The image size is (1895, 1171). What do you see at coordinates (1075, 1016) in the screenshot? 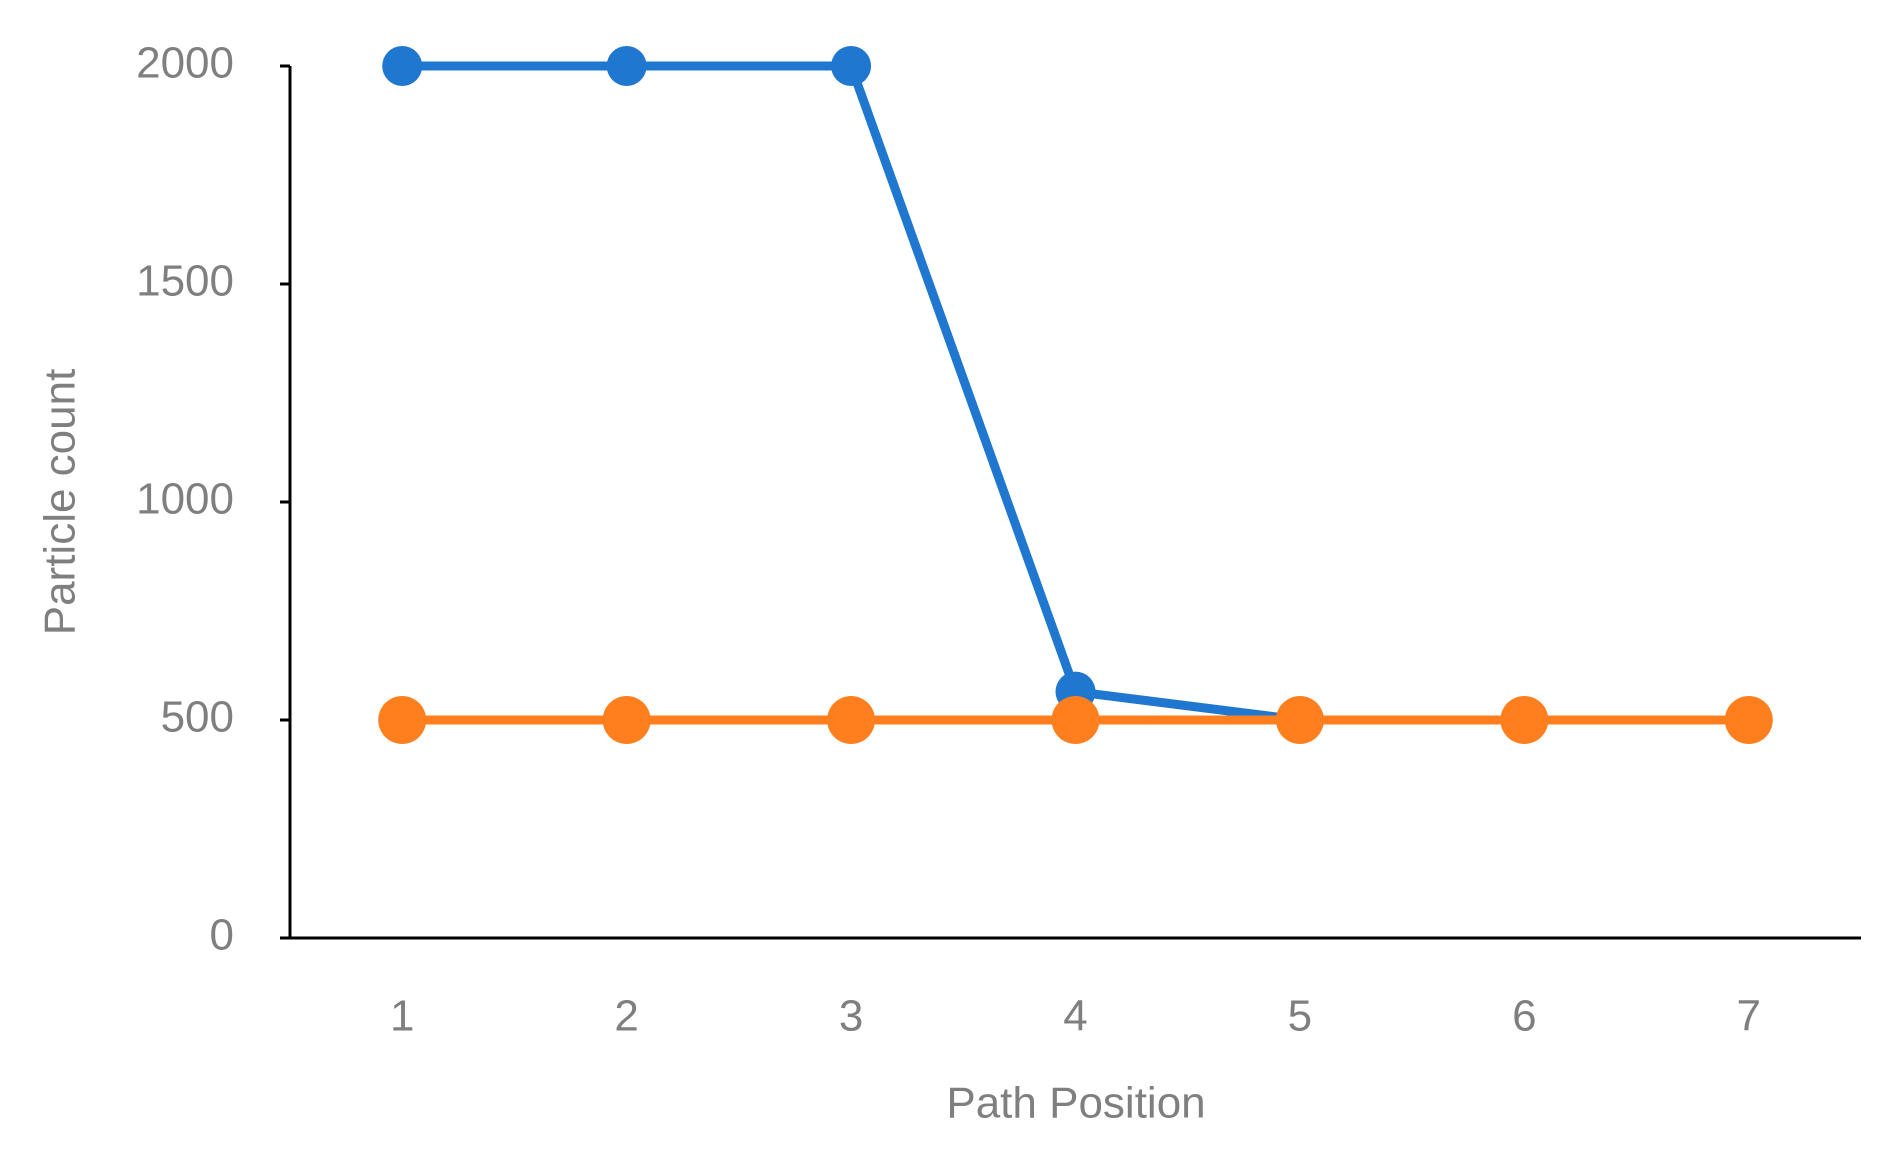
I see `x-tick-label: 4` at bounding box center [1075, 1016].